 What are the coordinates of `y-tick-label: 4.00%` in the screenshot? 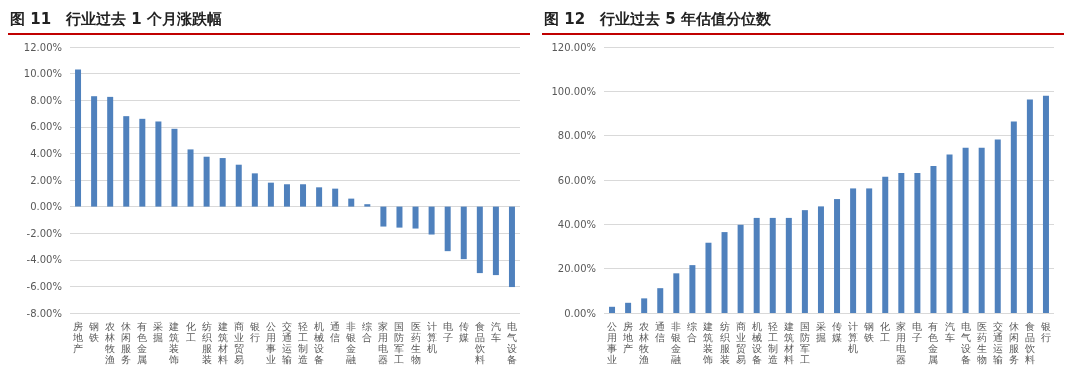 It's located at (46, 153).